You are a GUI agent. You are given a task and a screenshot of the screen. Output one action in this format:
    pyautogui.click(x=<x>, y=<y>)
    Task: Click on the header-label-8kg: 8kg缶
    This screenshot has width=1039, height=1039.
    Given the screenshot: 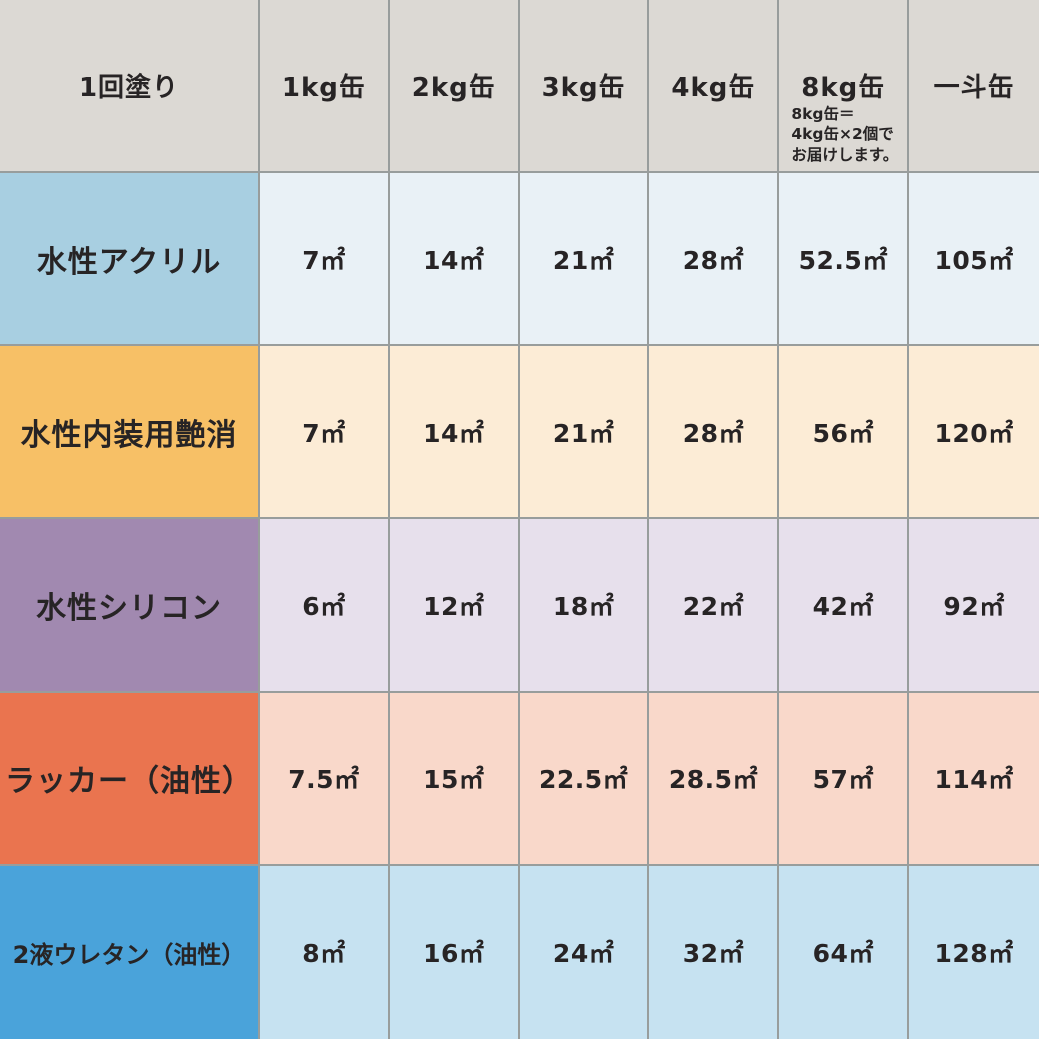 What is the action you would take?
    pyautogui.click(x=843, y=88)
    